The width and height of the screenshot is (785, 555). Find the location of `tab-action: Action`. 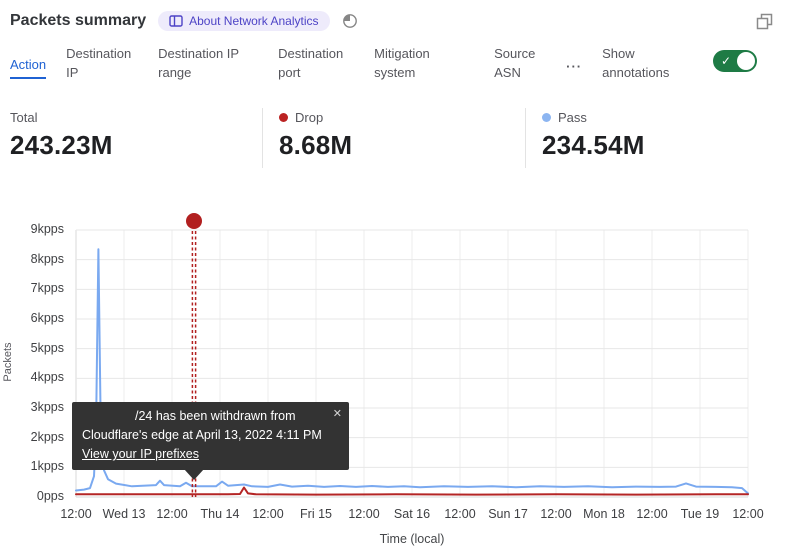

tab-action: Action is located at coordinates (28, 67).